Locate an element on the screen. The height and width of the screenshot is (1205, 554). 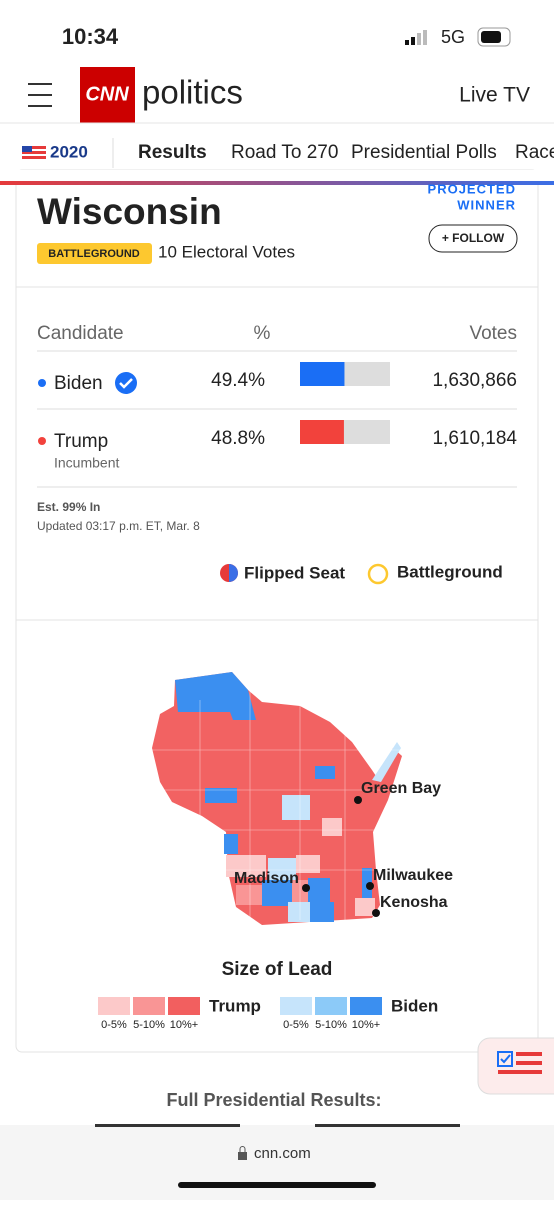
legend-title: Size of Lead is located at coordinates (277, 969).